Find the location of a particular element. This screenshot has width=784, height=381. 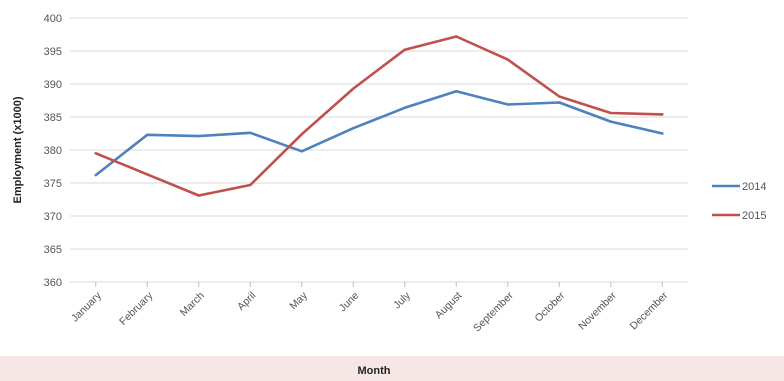

x-tick-label: February is located at coordinates (136, 308).